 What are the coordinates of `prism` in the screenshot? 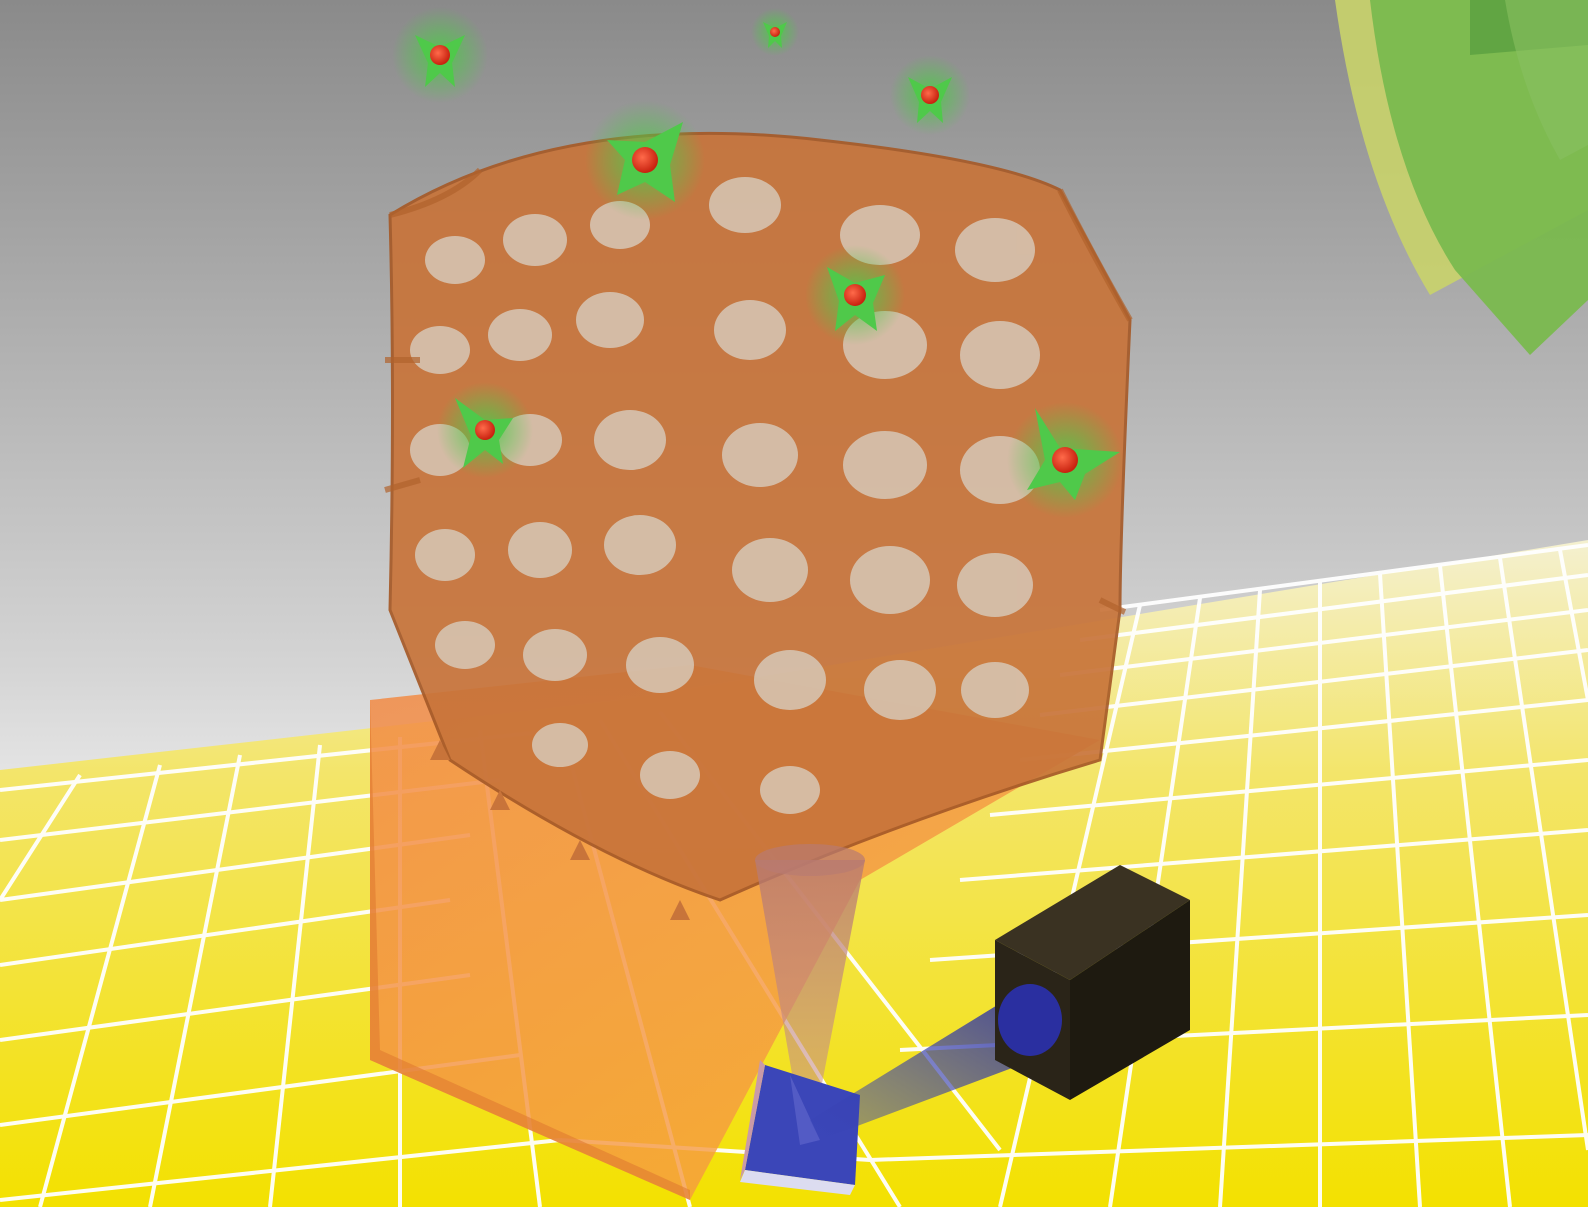 It's located at (800, 1127).